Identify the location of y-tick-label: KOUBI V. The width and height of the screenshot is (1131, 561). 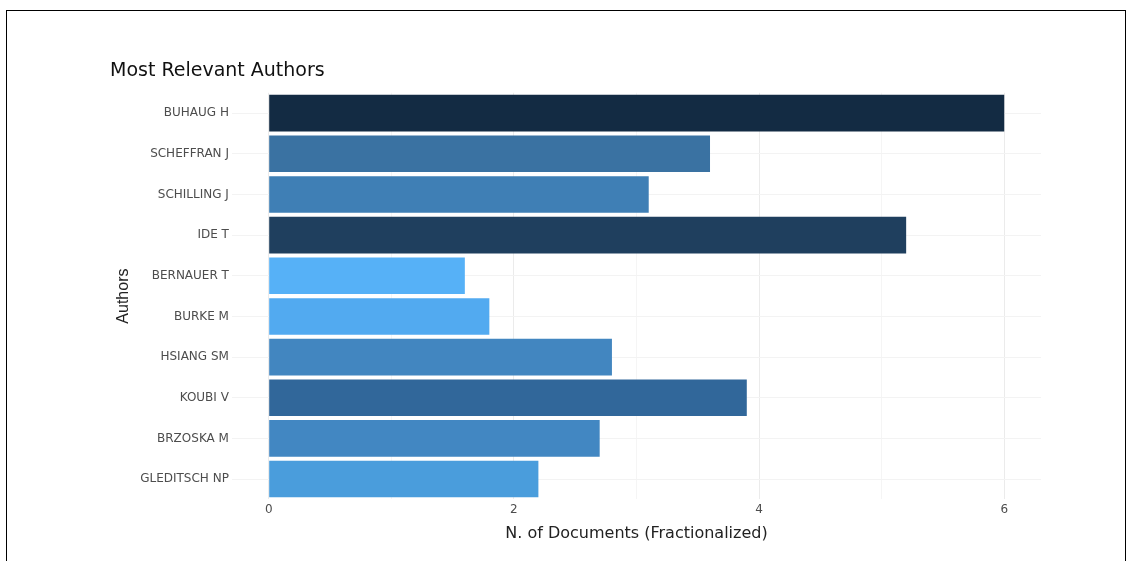
(204, 396).